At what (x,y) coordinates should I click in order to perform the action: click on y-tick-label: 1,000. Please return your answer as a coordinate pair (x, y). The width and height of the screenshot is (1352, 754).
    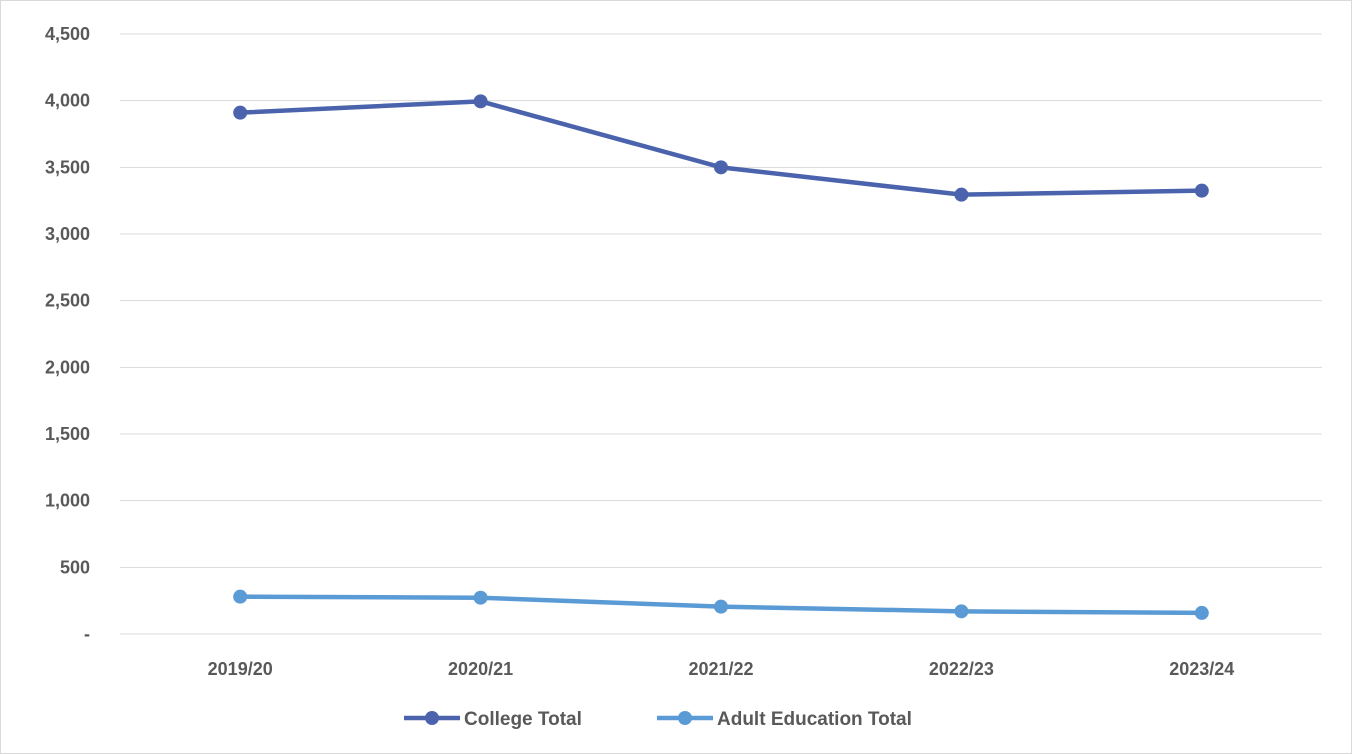
    Looking at the image, I should click on (67, 501).